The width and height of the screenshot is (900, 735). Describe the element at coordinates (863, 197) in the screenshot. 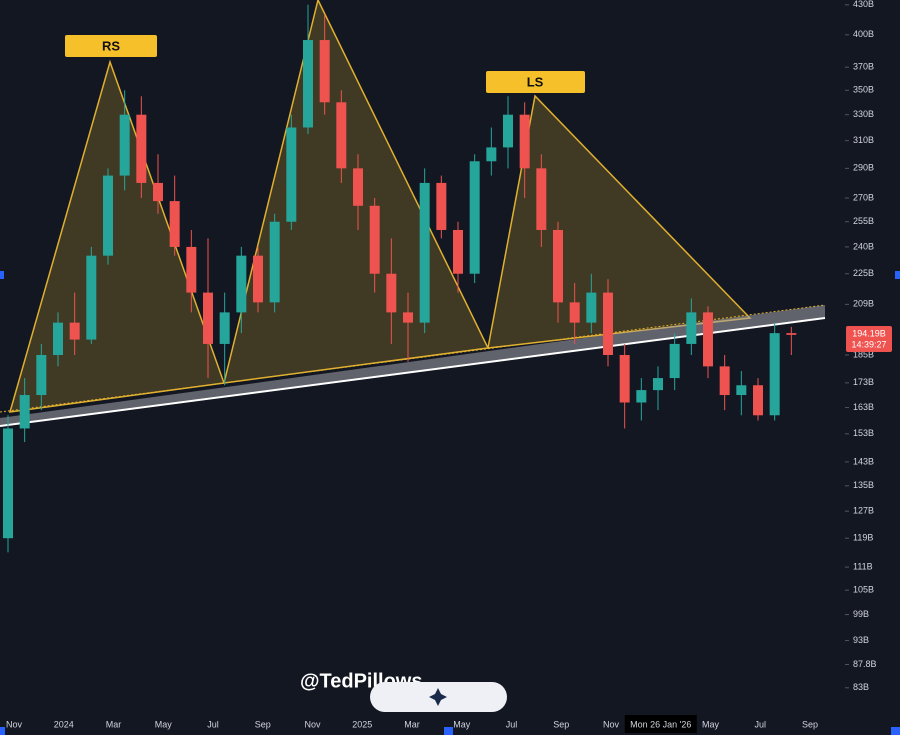

I see `y-tick-label: 270B` at that location.